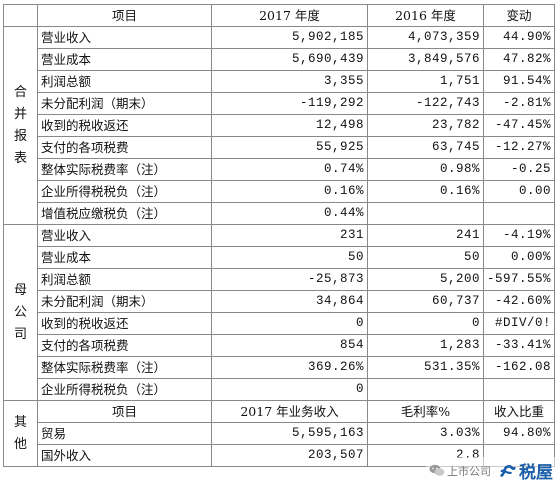  I want to click on section-label-char: 表, so click(20, 158).